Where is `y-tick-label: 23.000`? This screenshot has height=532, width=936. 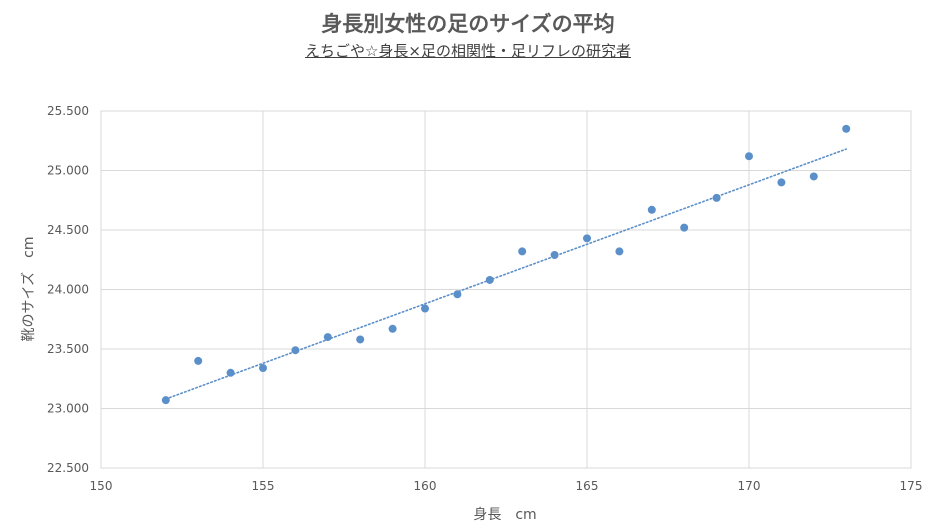
y-tick-label: 23.000 is located at coordinates (68, 409).